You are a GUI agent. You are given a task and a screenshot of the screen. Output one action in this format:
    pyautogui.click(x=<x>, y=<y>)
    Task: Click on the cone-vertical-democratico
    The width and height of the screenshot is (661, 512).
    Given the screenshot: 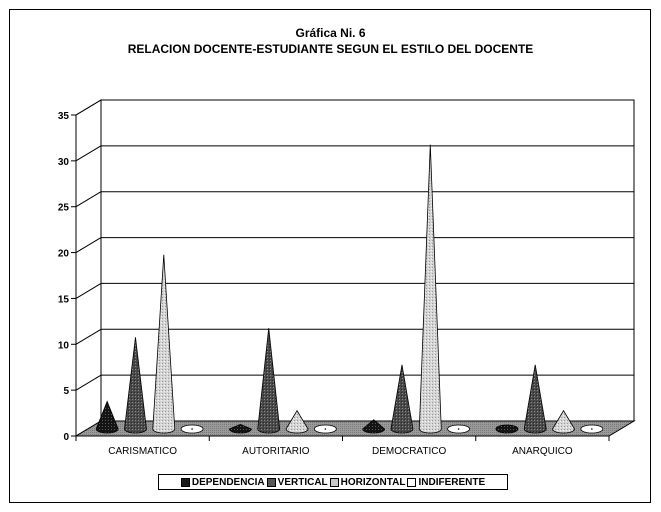 What is the action you would take?
    pyautogui.click(x=402, y=399)
    